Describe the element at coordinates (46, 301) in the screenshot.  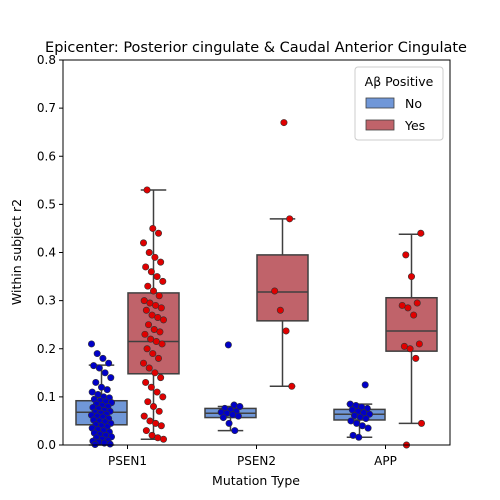
I see `y-tick-label: 0.3` at that location.